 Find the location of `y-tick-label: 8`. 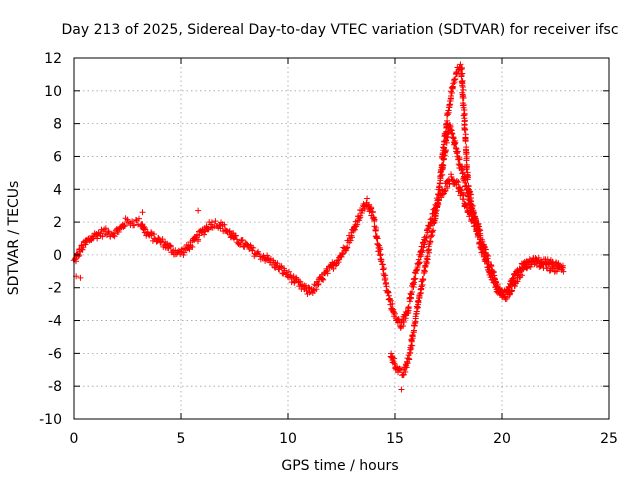

y-tick-label: 8 is located at coordinates (57, 125).